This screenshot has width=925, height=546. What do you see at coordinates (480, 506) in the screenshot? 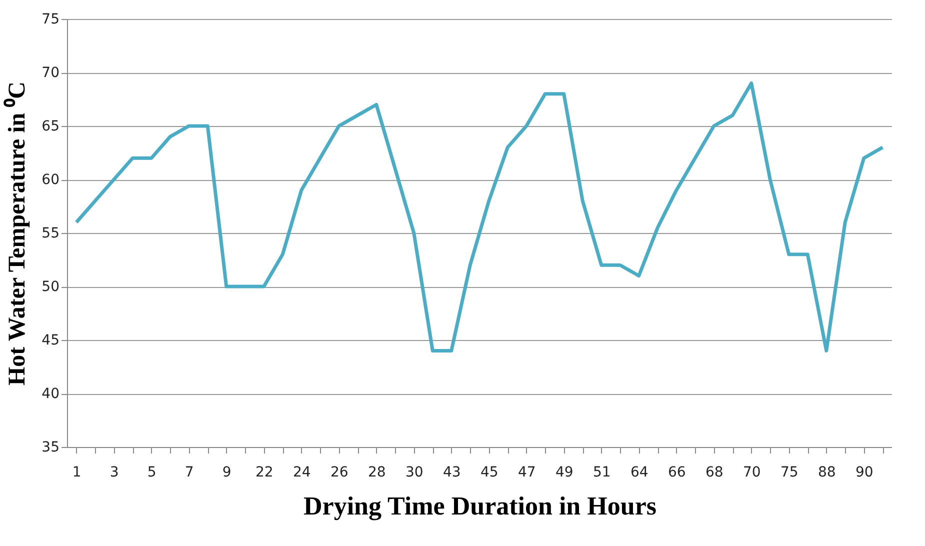
I see `x-axis-title: Drying Time Duration in Hours` at bounding box center [480, 506].